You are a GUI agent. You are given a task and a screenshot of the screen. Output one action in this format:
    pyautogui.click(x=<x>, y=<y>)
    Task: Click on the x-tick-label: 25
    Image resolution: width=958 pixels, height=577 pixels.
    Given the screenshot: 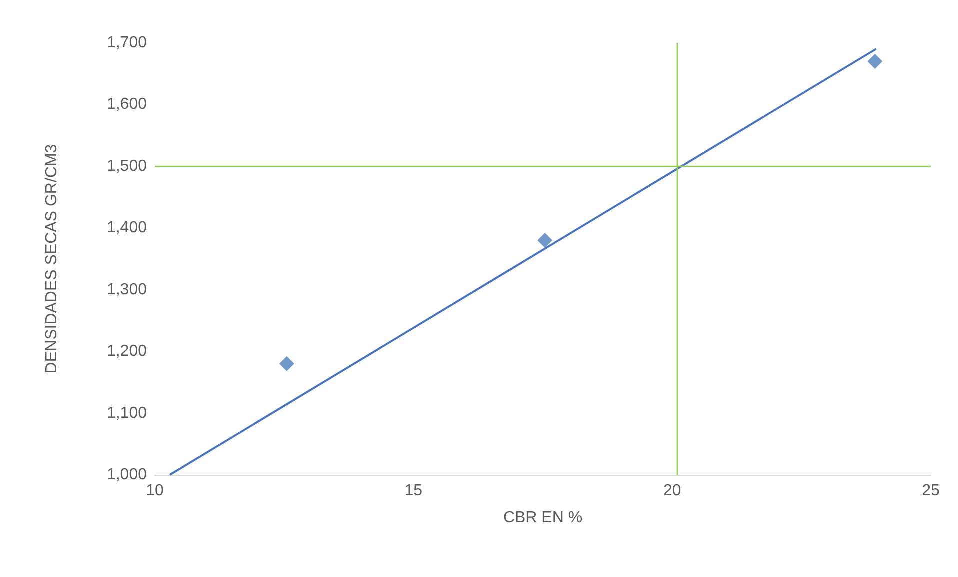 What is the action you would take?
    pyautogui.click(x=931, y=491)
    